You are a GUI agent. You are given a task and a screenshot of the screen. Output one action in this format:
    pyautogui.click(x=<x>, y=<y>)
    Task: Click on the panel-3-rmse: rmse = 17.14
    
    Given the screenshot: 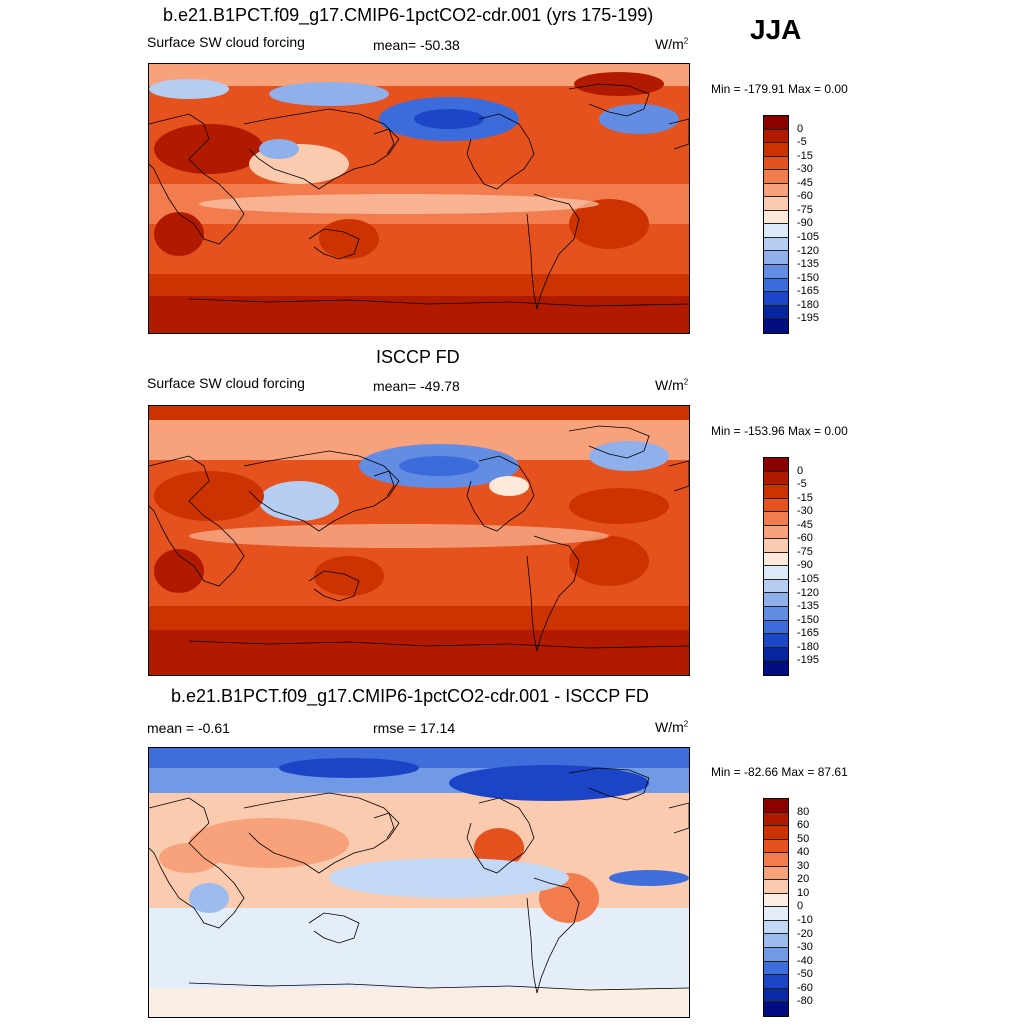 What is the action you would take?
    pyautogui.click(x=414, y=728)
    